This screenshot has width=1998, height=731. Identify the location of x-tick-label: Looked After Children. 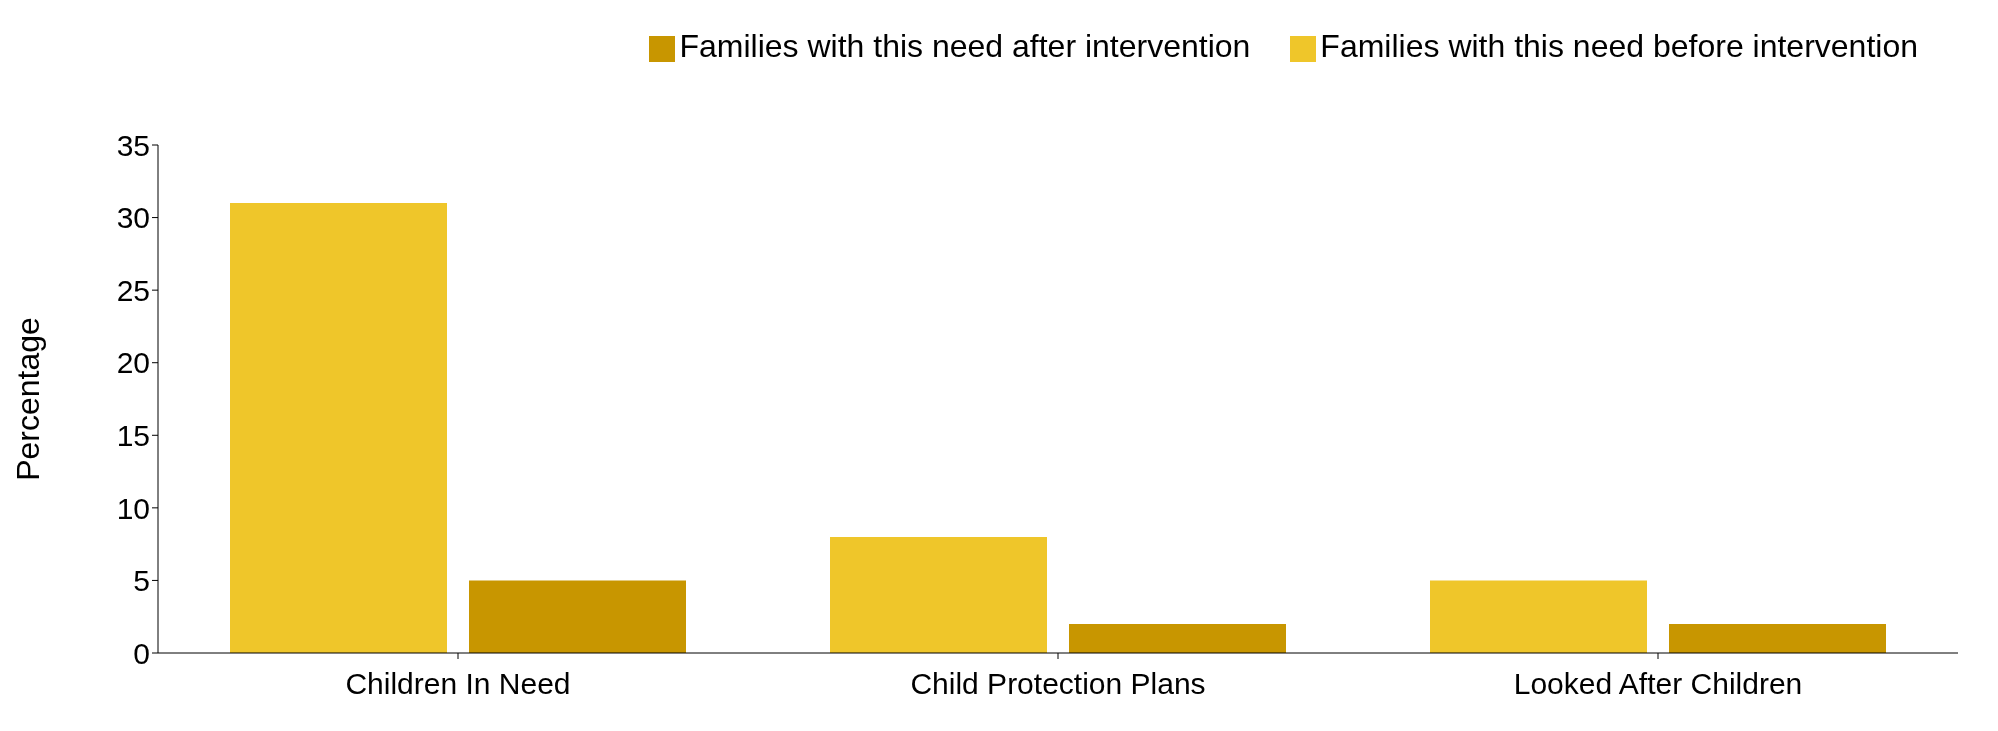
(1658, 684).